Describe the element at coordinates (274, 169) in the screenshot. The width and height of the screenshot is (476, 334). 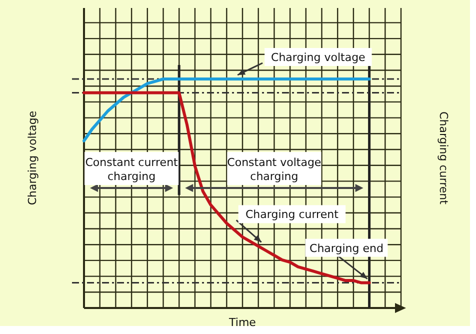
I see `annotation: Constant voltage charging` at that location.